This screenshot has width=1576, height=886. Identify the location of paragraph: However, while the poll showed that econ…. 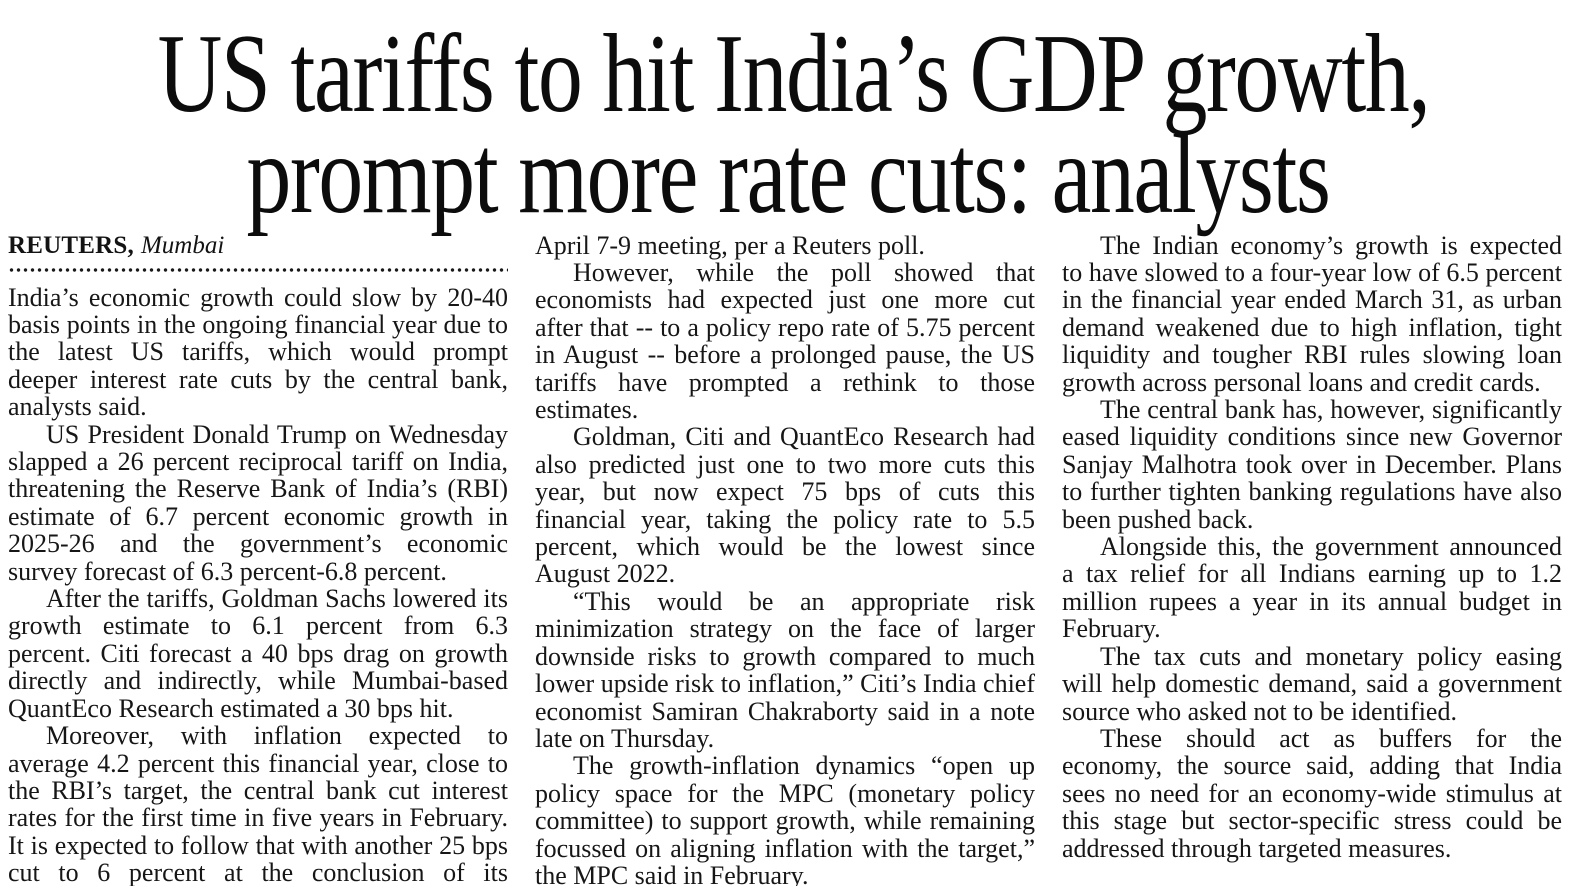
(785, 341).